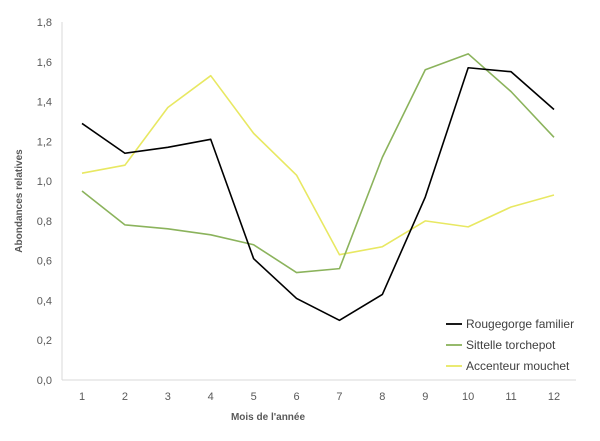 The width and height of the screenshot is (600, 441). Describe the element at coordinates (44, 341) in the screenshot. I see `y-tick-label: 0,2` at that location.